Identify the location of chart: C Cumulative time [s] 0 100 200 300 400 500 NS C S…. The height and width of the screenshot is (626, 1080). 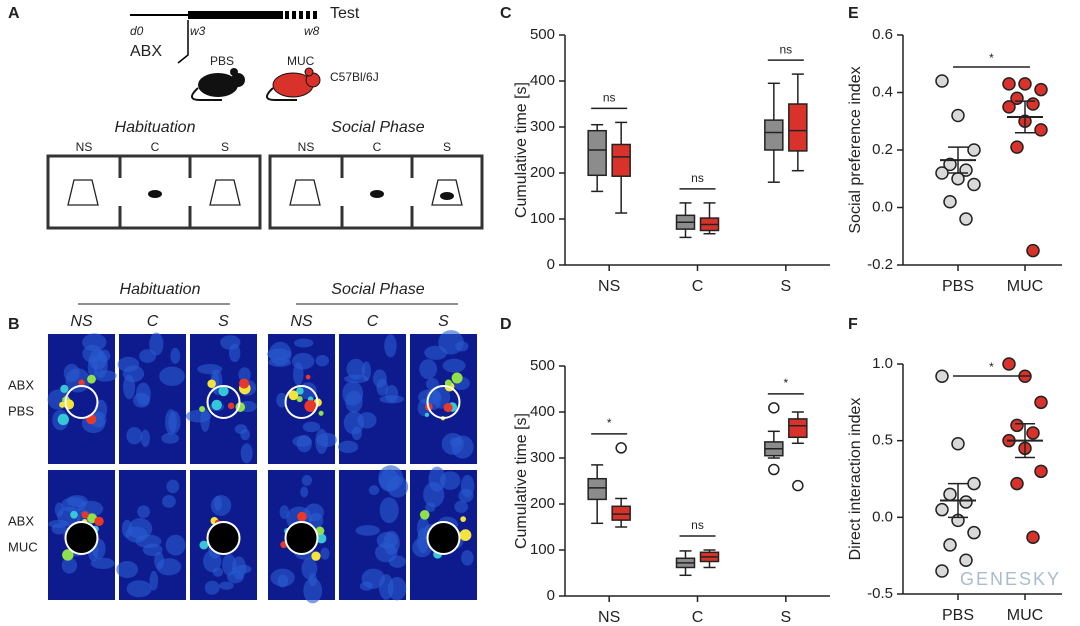
(665, 150).